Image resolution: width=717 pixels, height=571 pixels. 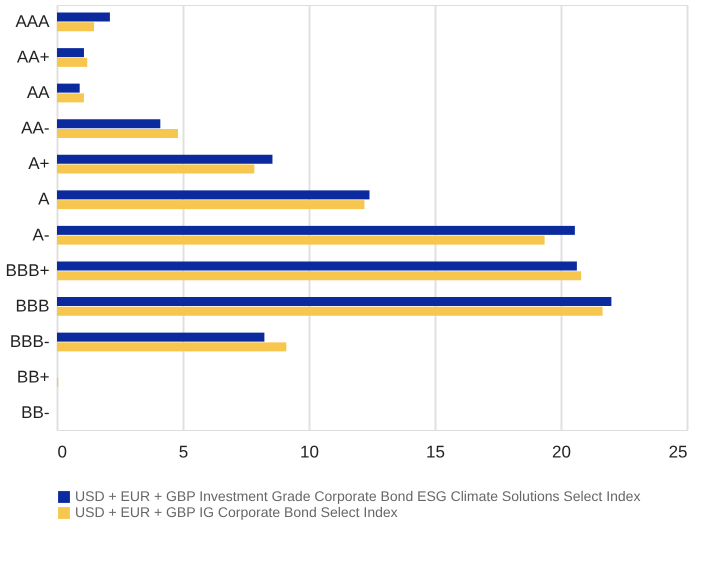 What do you see at coordinates (33, 56) in the screenshot?
I see `y-tick-label: AA+` at bounding box center [33, 56].